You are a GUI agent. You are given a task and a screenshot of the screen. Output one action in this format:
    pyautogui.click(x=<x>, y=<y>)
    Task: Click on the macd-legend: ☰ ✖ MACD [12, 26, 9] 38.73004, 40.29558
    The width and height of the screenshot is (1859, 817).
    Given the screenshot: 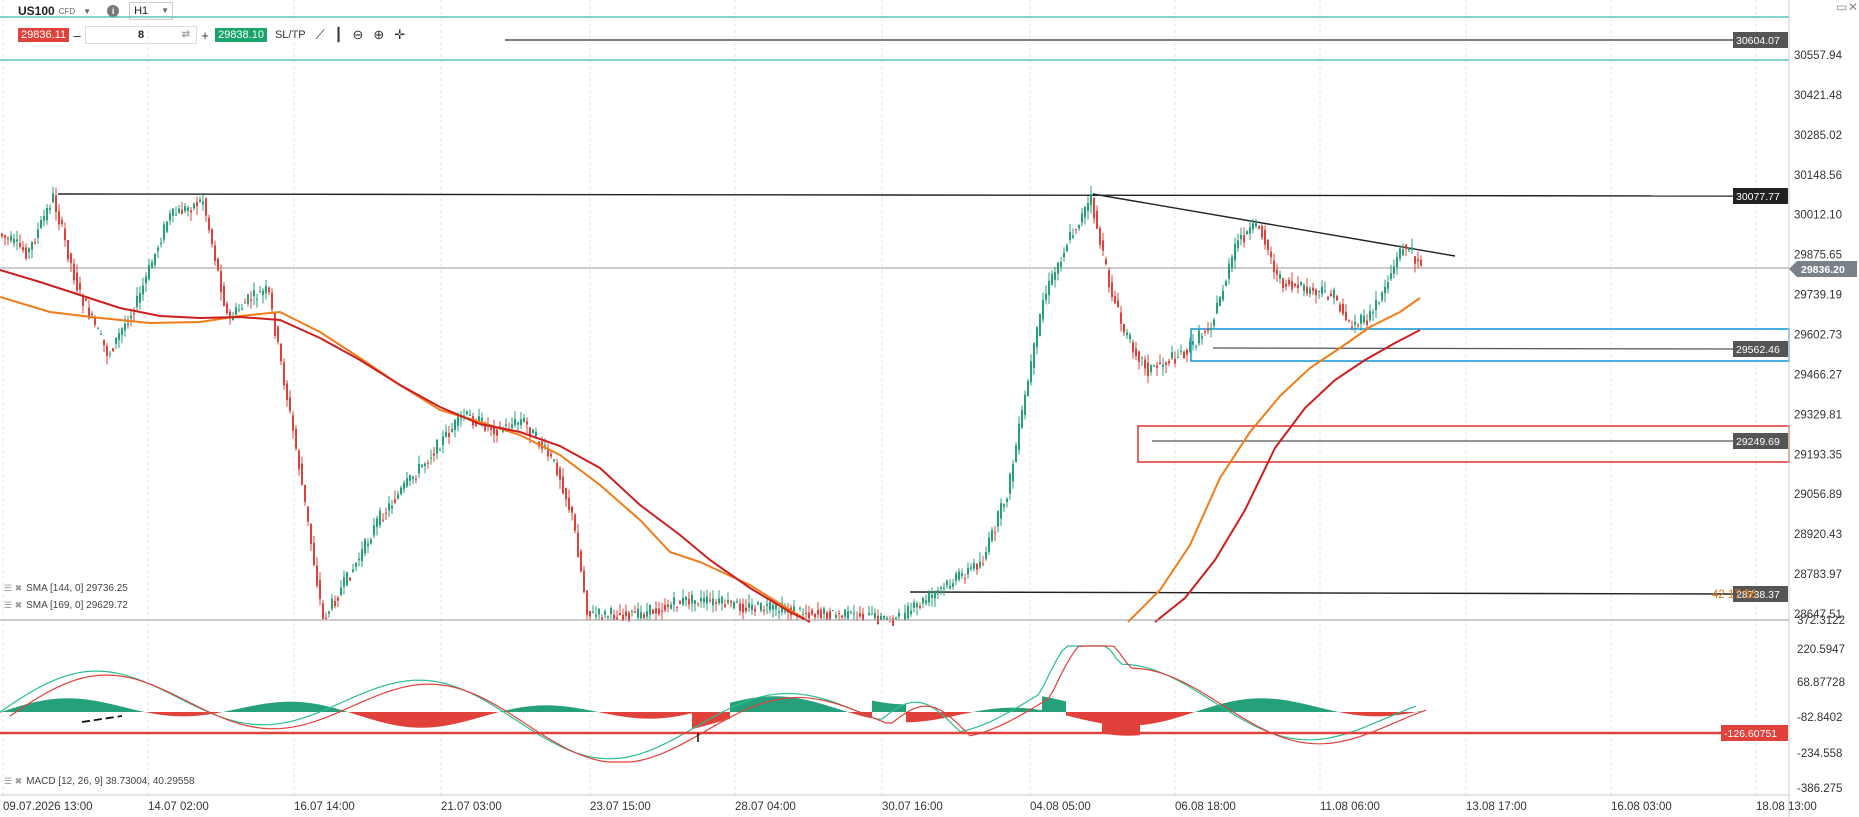 What is the action you would take?
    pyautogui.click(x=99, y=781)
    